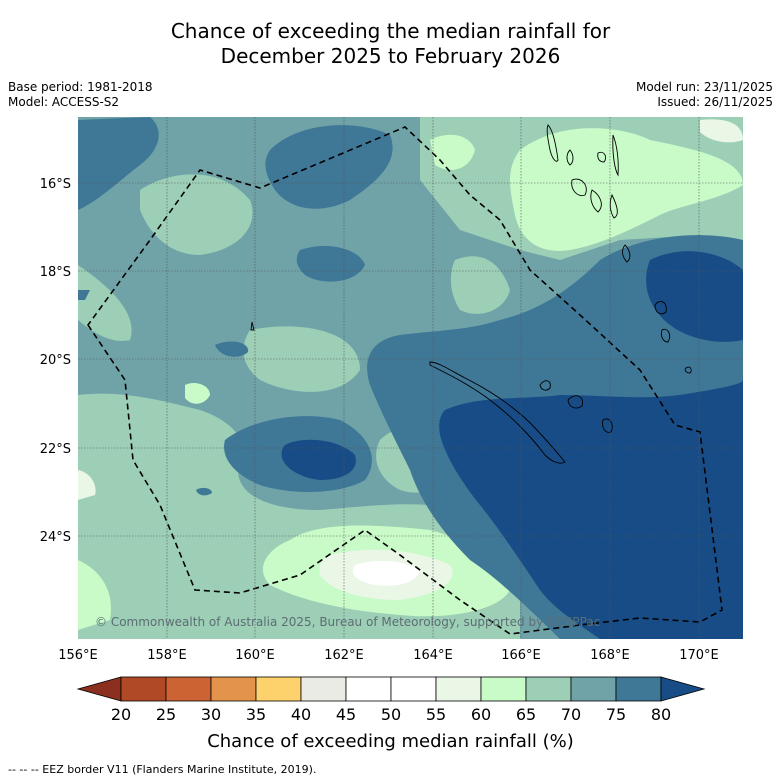  Describe the element at coordinates (481, 714) in the screenshot. I see `colorbar-tick-60: 60` at that location.